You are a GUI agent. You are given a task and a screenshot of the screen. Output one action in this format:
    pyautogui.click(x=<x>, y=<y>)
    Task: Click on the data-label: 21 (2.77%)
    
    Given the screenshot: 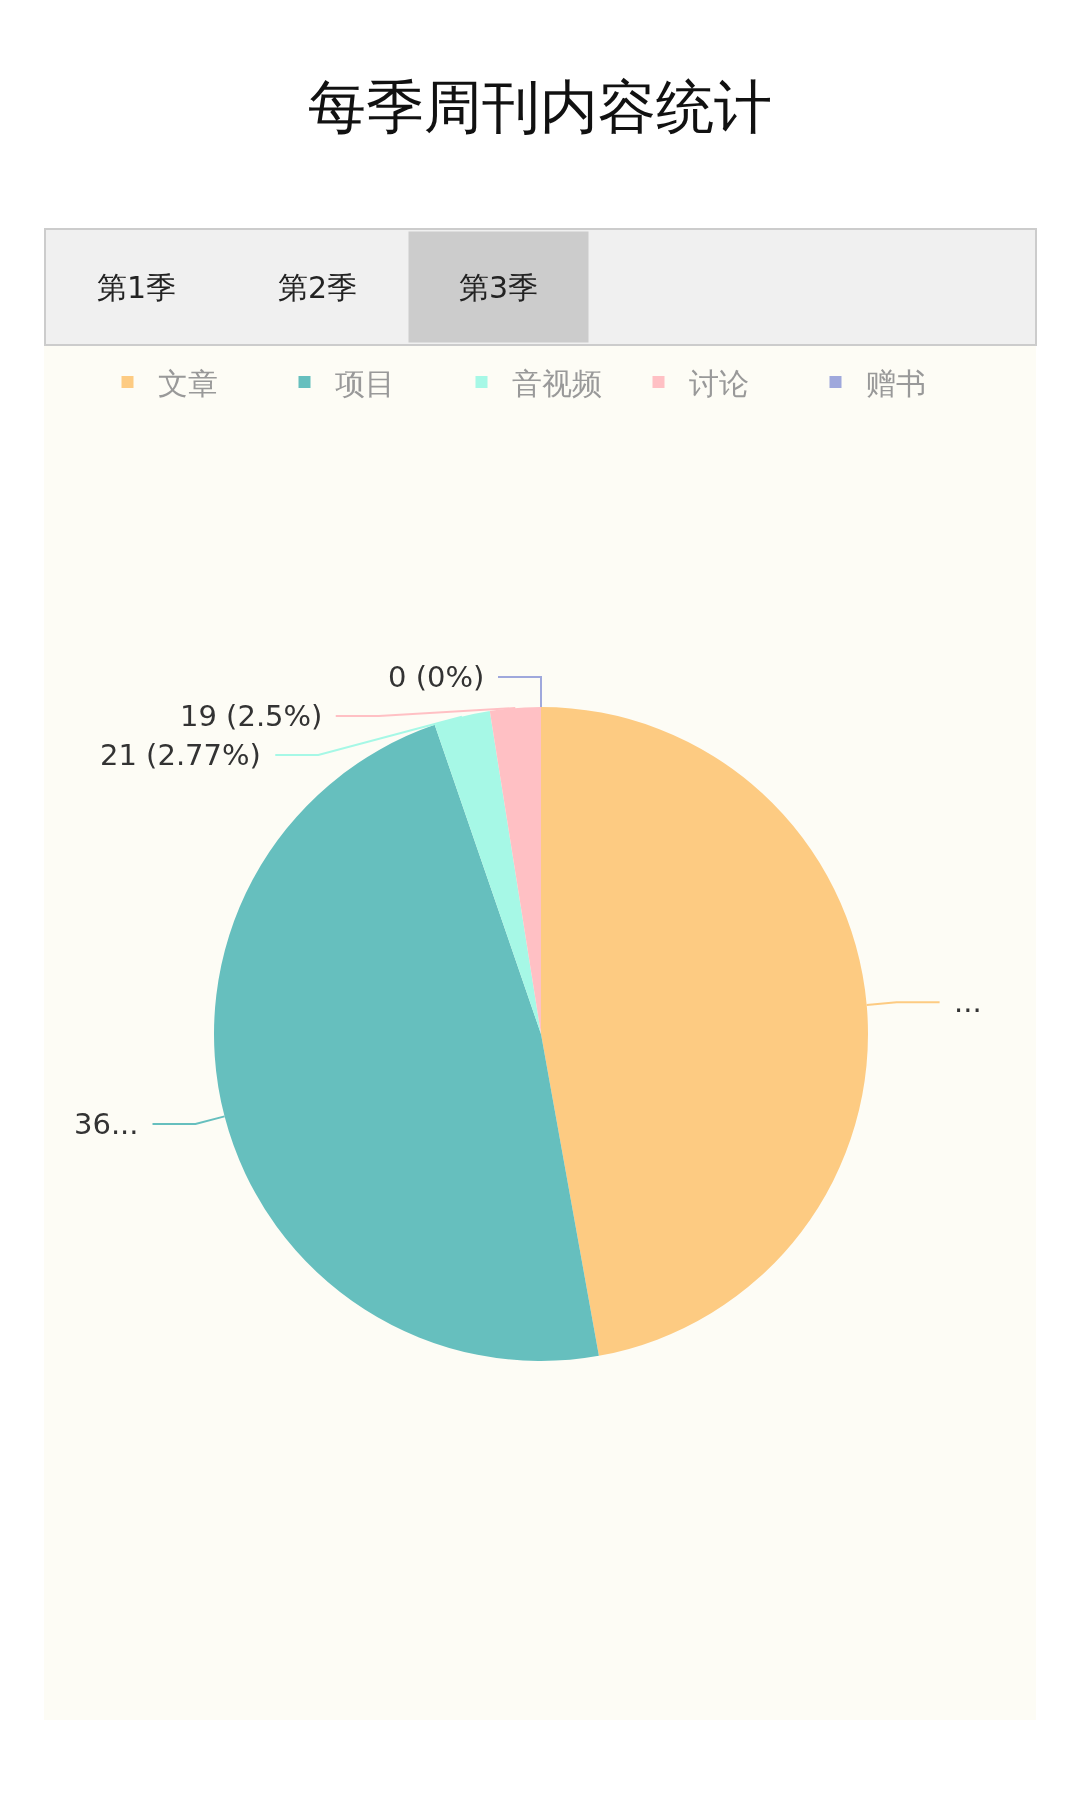 What is the action you would take?
    pyautogui.click(x=180, y=755)
    